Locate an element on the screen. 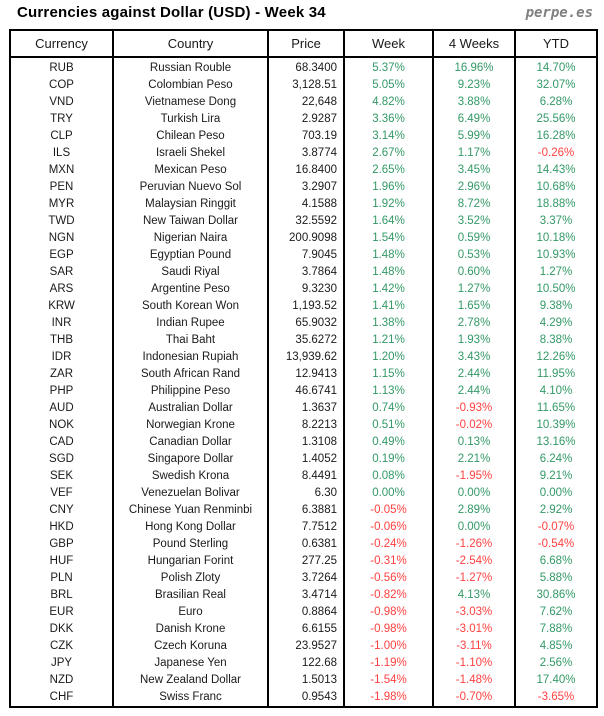 This screenshot has width=604, height=716. price-cell: 3.7264 is located at coordinates (306, 578).